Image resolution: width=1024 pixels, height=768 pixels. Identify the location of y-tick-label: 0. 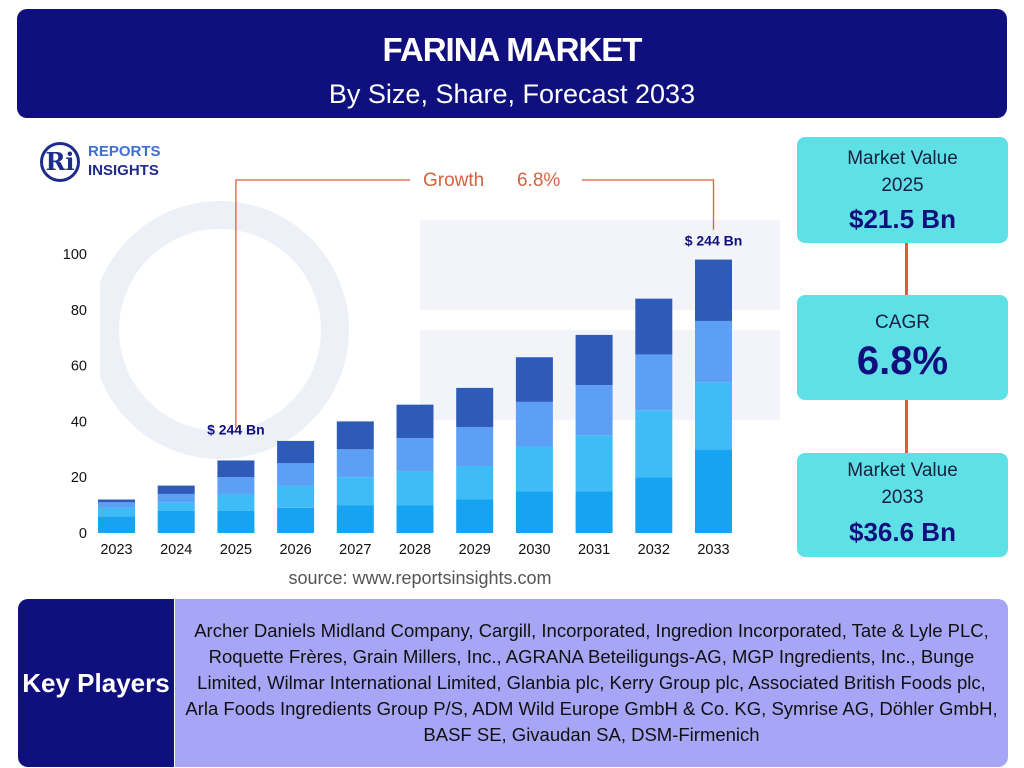
(83, 534).